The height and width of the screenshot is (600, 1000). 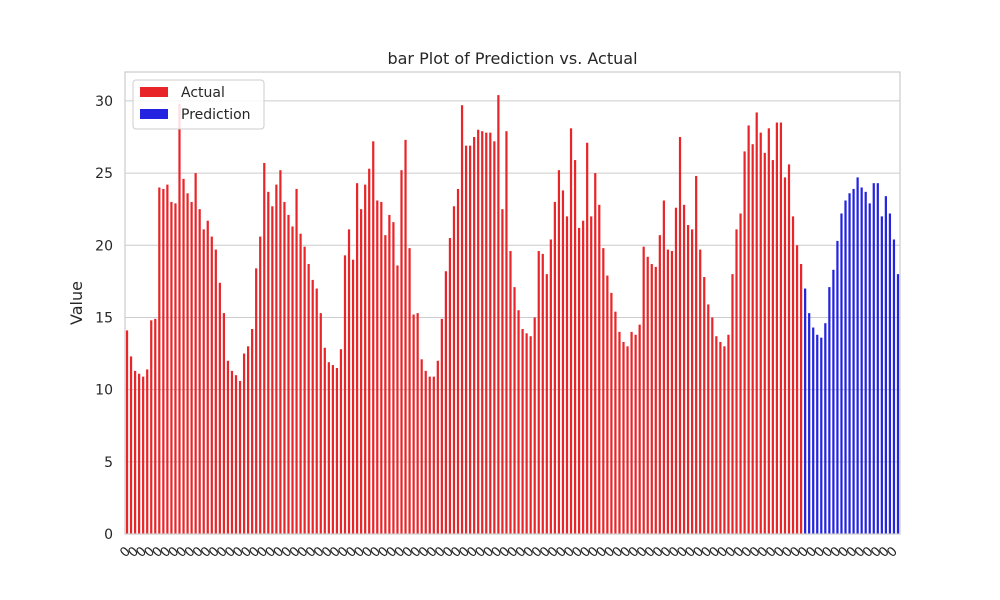 I want to click on y-tick-label: 5, so click(x=108, y=463).